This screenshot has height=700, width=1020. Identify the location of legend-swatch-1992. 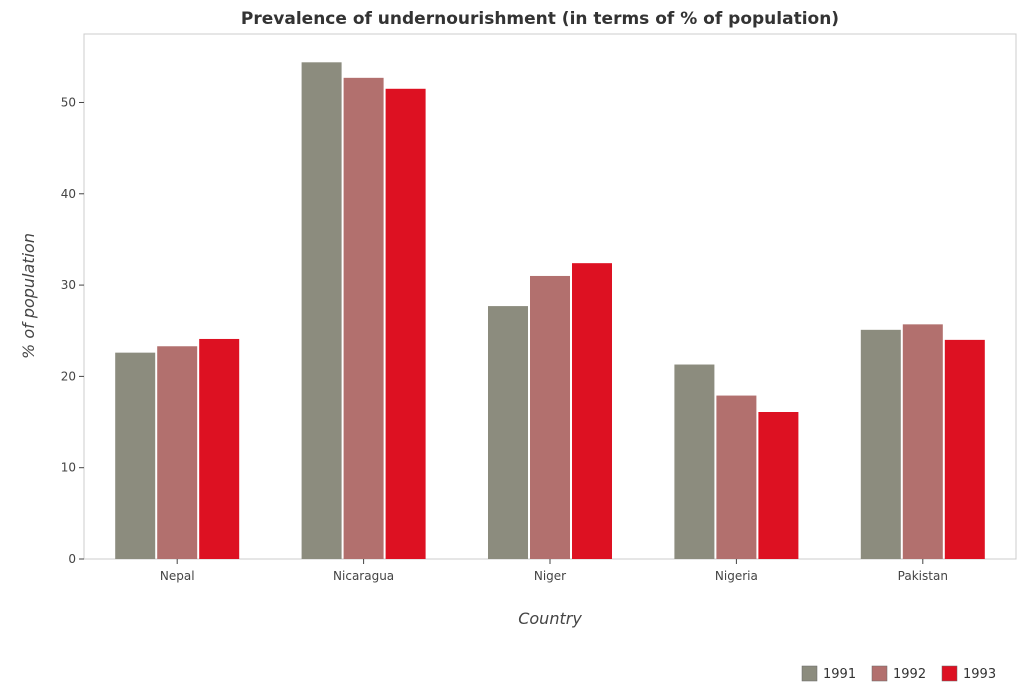
(879, 673).